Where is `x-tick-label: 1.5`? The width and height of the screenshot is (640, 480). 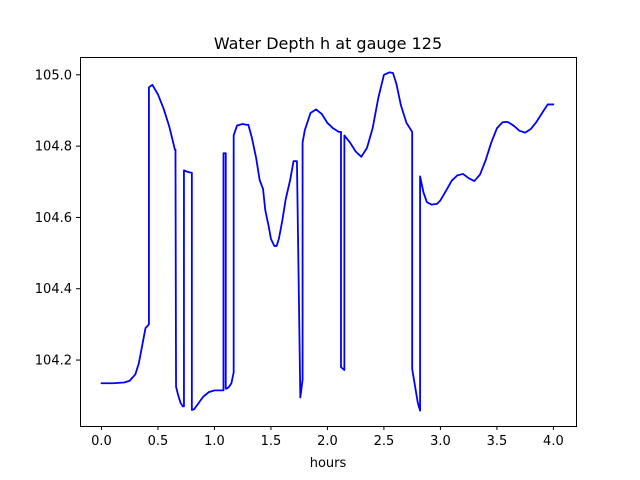
x-tick-label: 1.5 is located at coordinates (271, 441).